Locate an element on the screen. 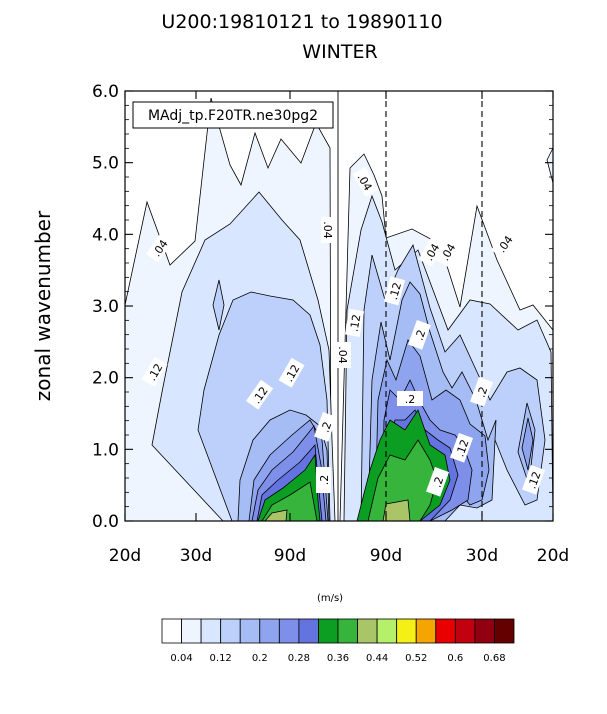 The image size is (607, 714). y-tick-label: 2.0 is located at coordinates (105, 379).